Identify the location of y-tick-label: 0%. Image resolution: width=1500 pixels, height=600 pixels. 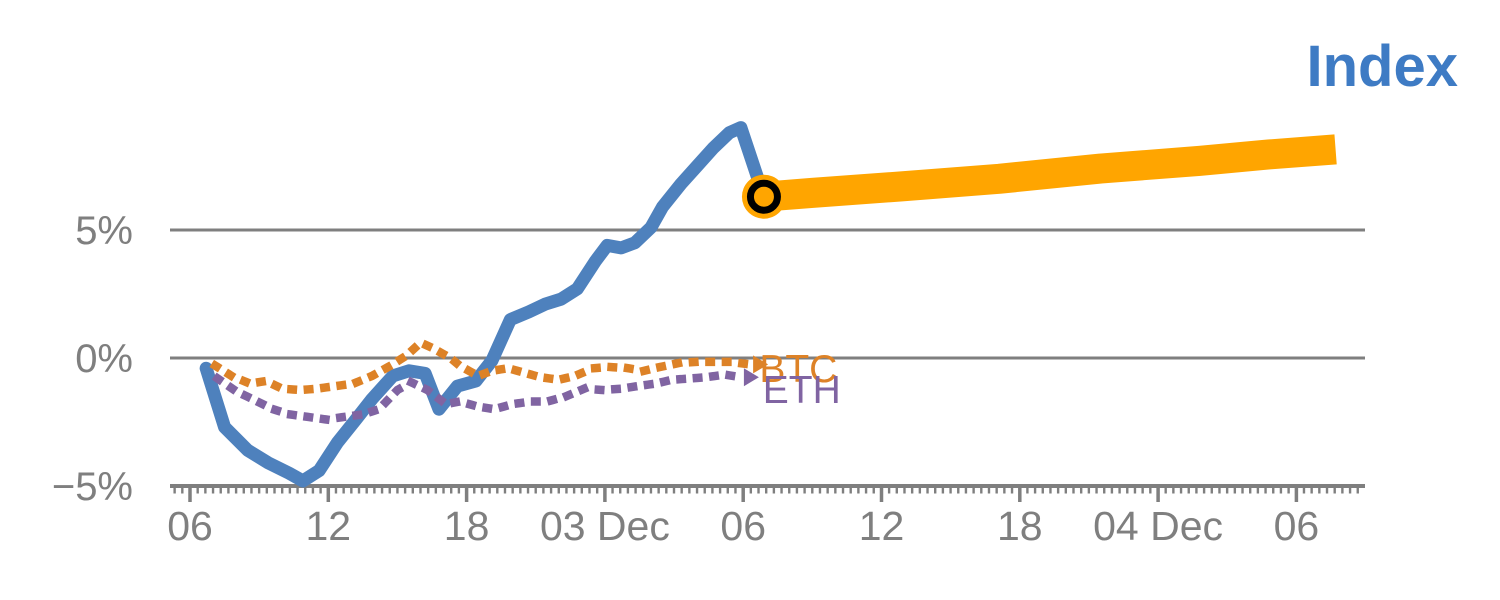
(104, 359).